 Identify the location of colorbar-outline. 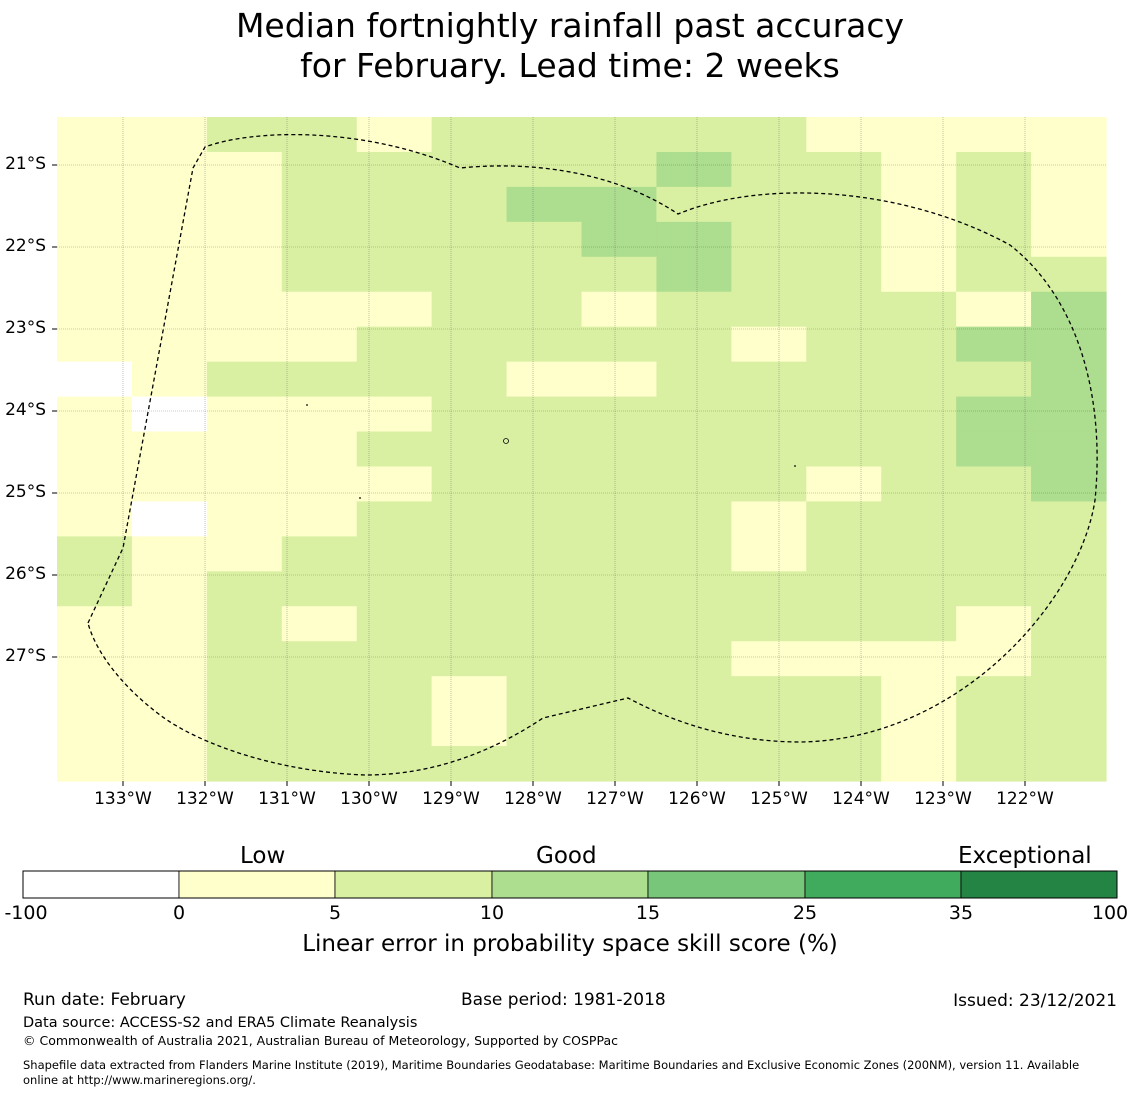
(570, 884).